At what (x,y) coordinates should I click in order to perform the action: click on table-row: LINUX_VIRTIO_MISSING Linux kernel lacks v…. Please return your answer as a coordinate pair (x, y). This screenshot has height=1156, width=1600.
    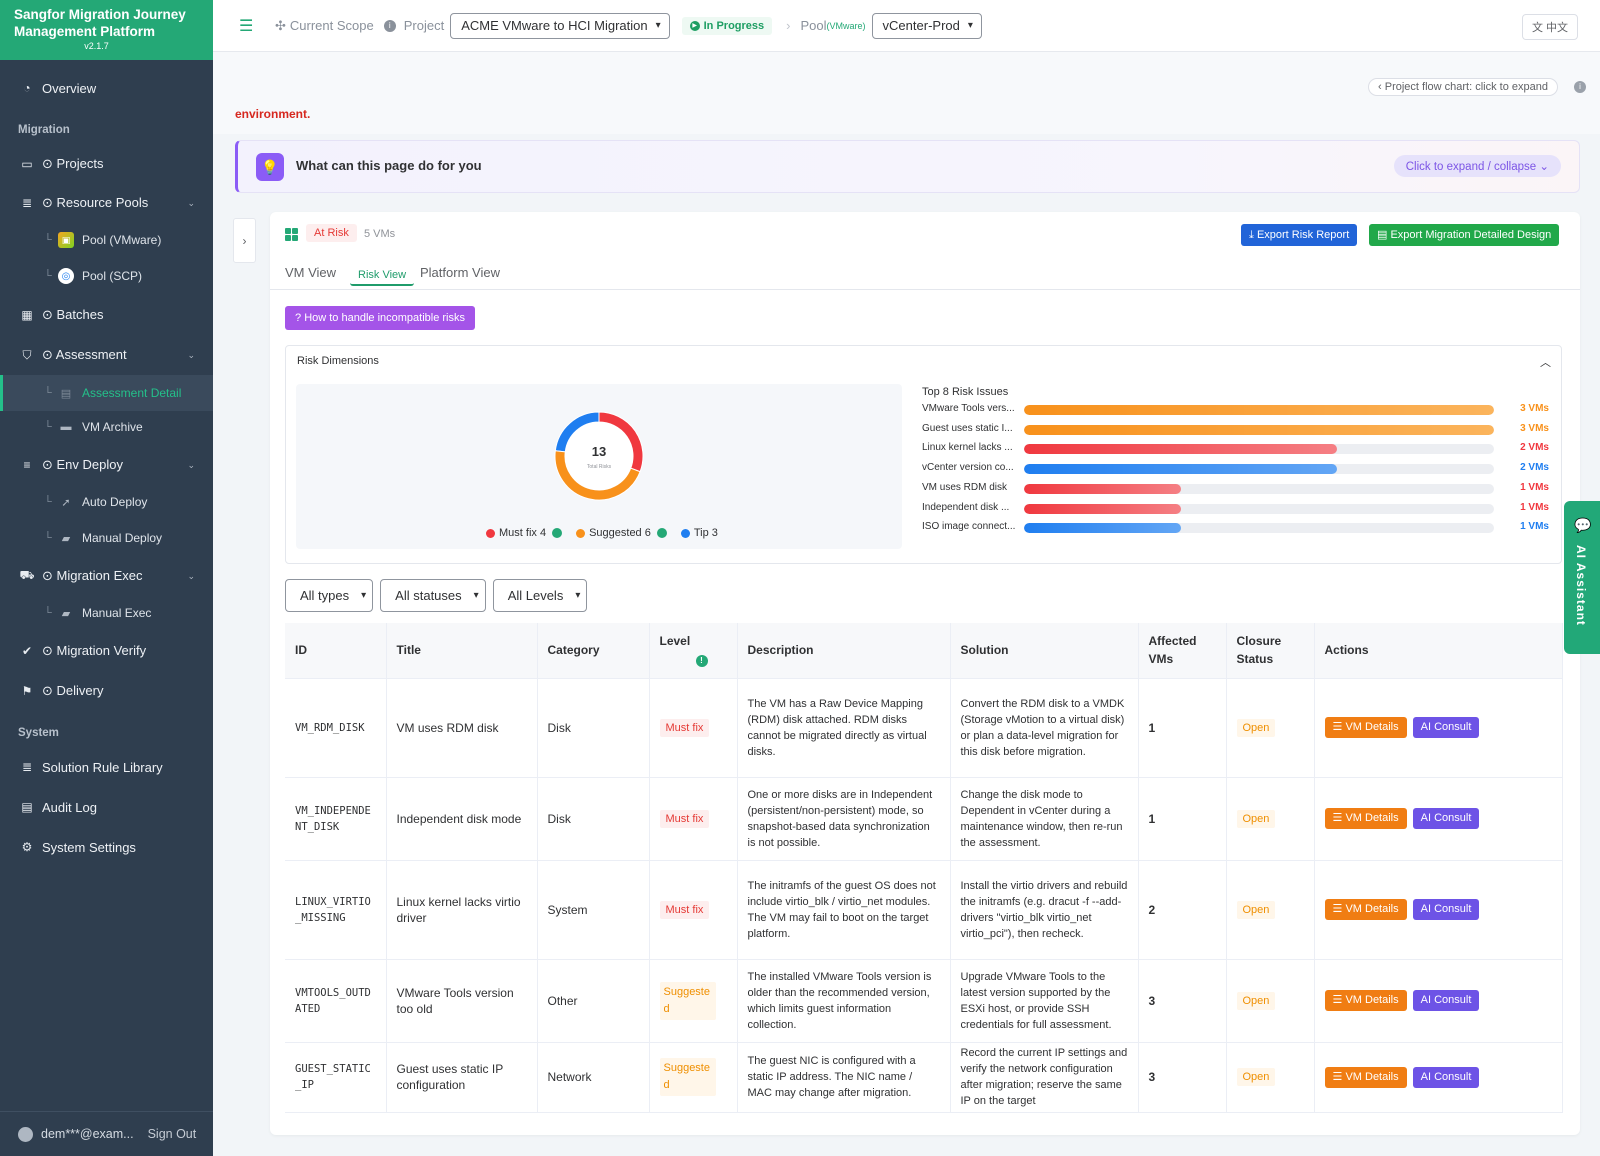
    Looking at the image, I should click on (924, 910).